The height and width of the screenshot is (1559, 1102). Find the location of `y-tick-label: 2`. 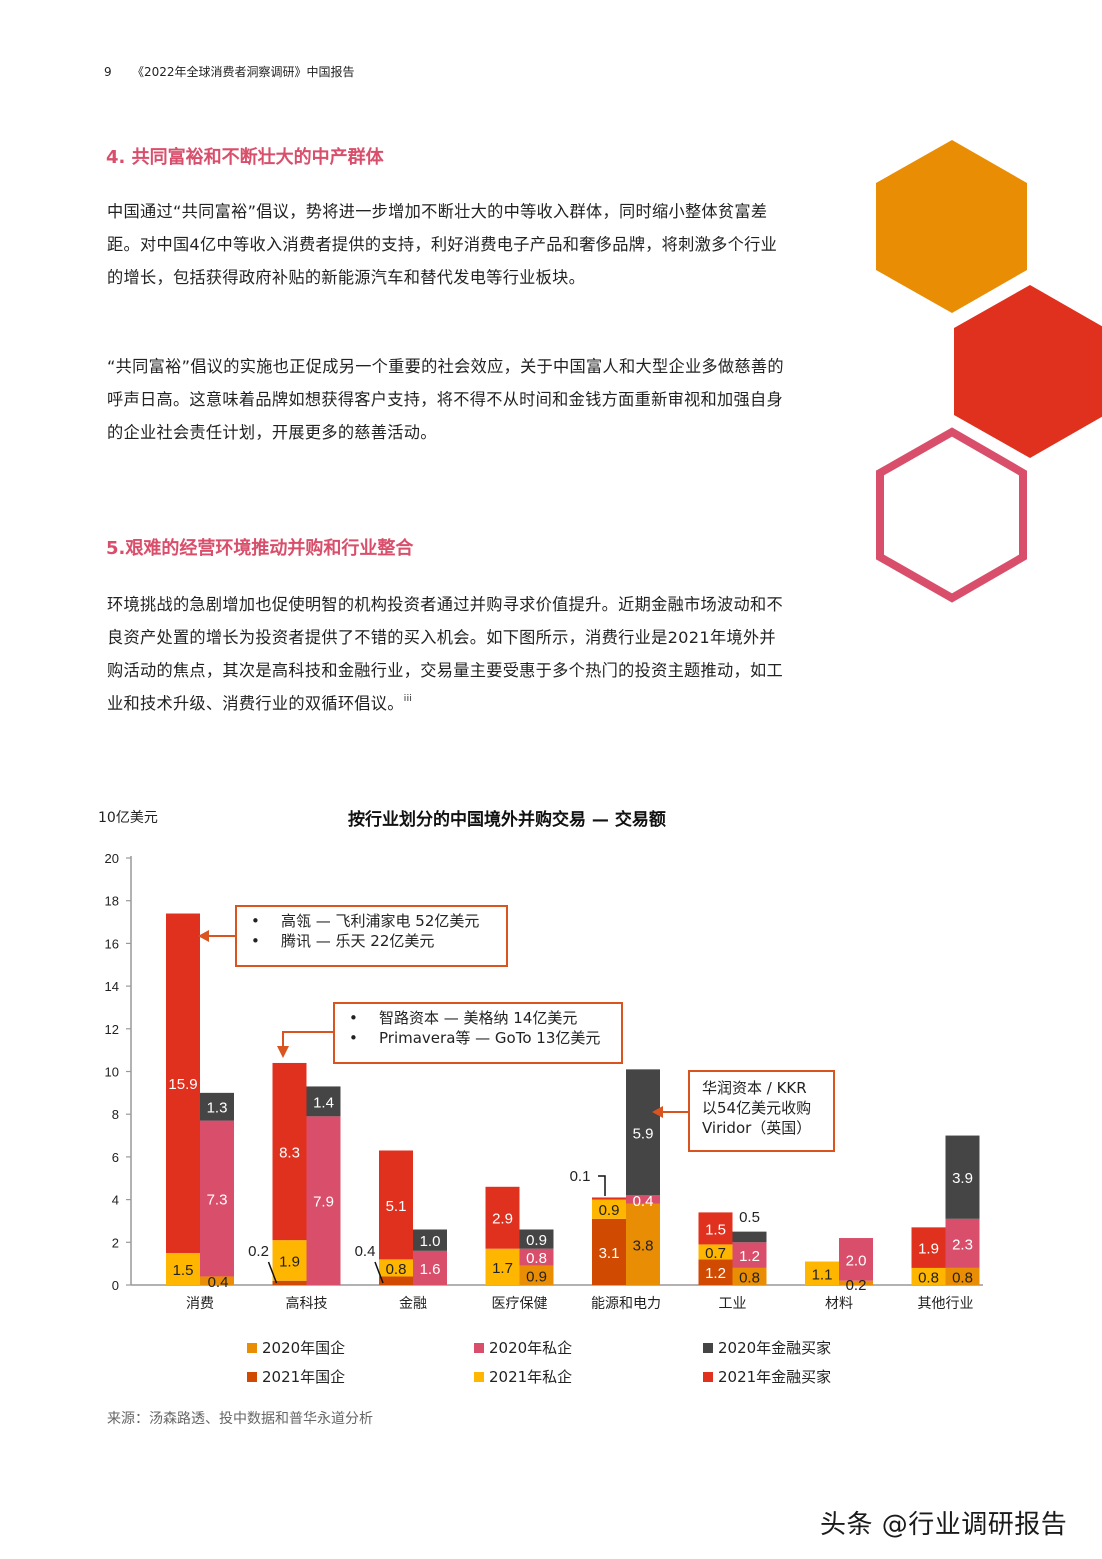

y-tick-label: 2 is located at coordinates (115, 1242).